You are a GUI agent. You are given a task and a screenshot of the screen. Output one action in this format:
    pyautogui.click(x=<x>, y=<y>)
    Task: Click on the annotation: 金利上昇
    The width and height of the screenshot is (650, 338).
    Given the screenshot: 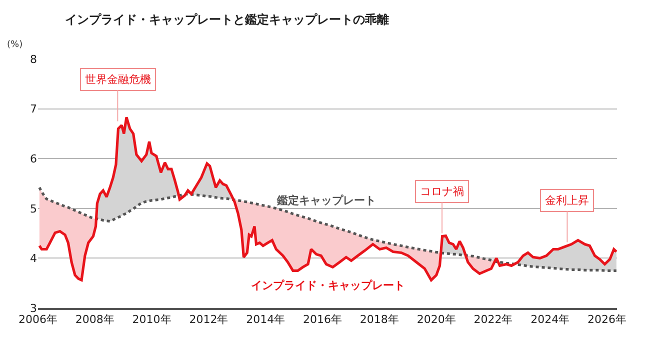 What is the action you would take?
    pyautogui.click(x=567, y=200)
    